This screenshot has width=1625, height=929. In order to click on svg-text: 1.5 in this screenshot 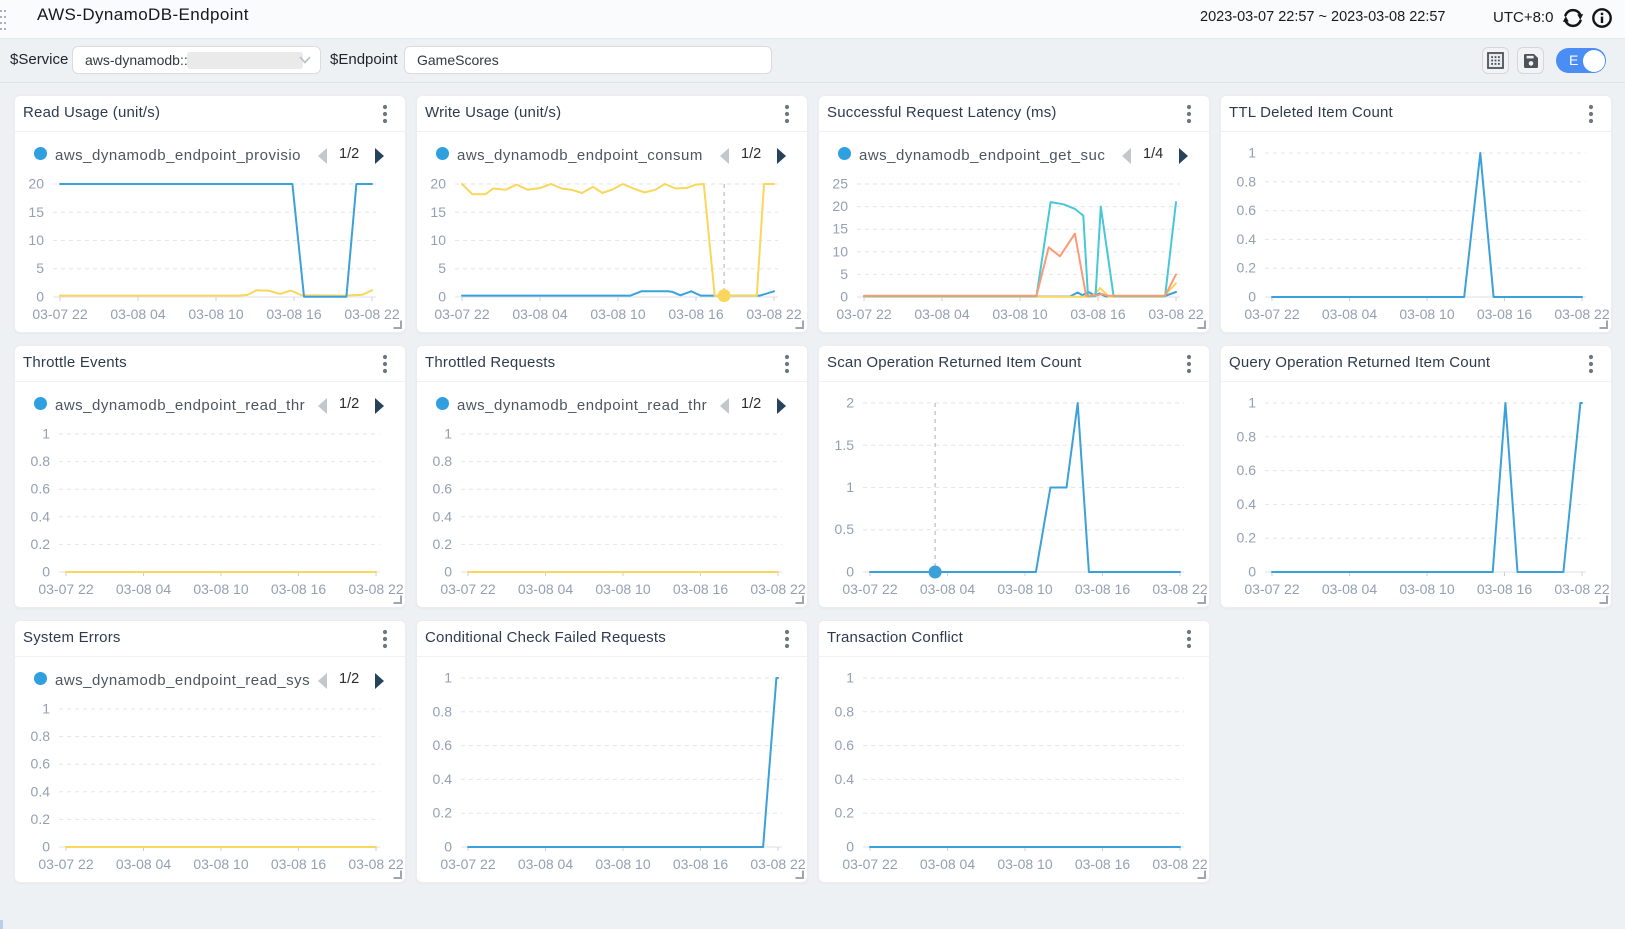, I will do `click(845, 445)`.